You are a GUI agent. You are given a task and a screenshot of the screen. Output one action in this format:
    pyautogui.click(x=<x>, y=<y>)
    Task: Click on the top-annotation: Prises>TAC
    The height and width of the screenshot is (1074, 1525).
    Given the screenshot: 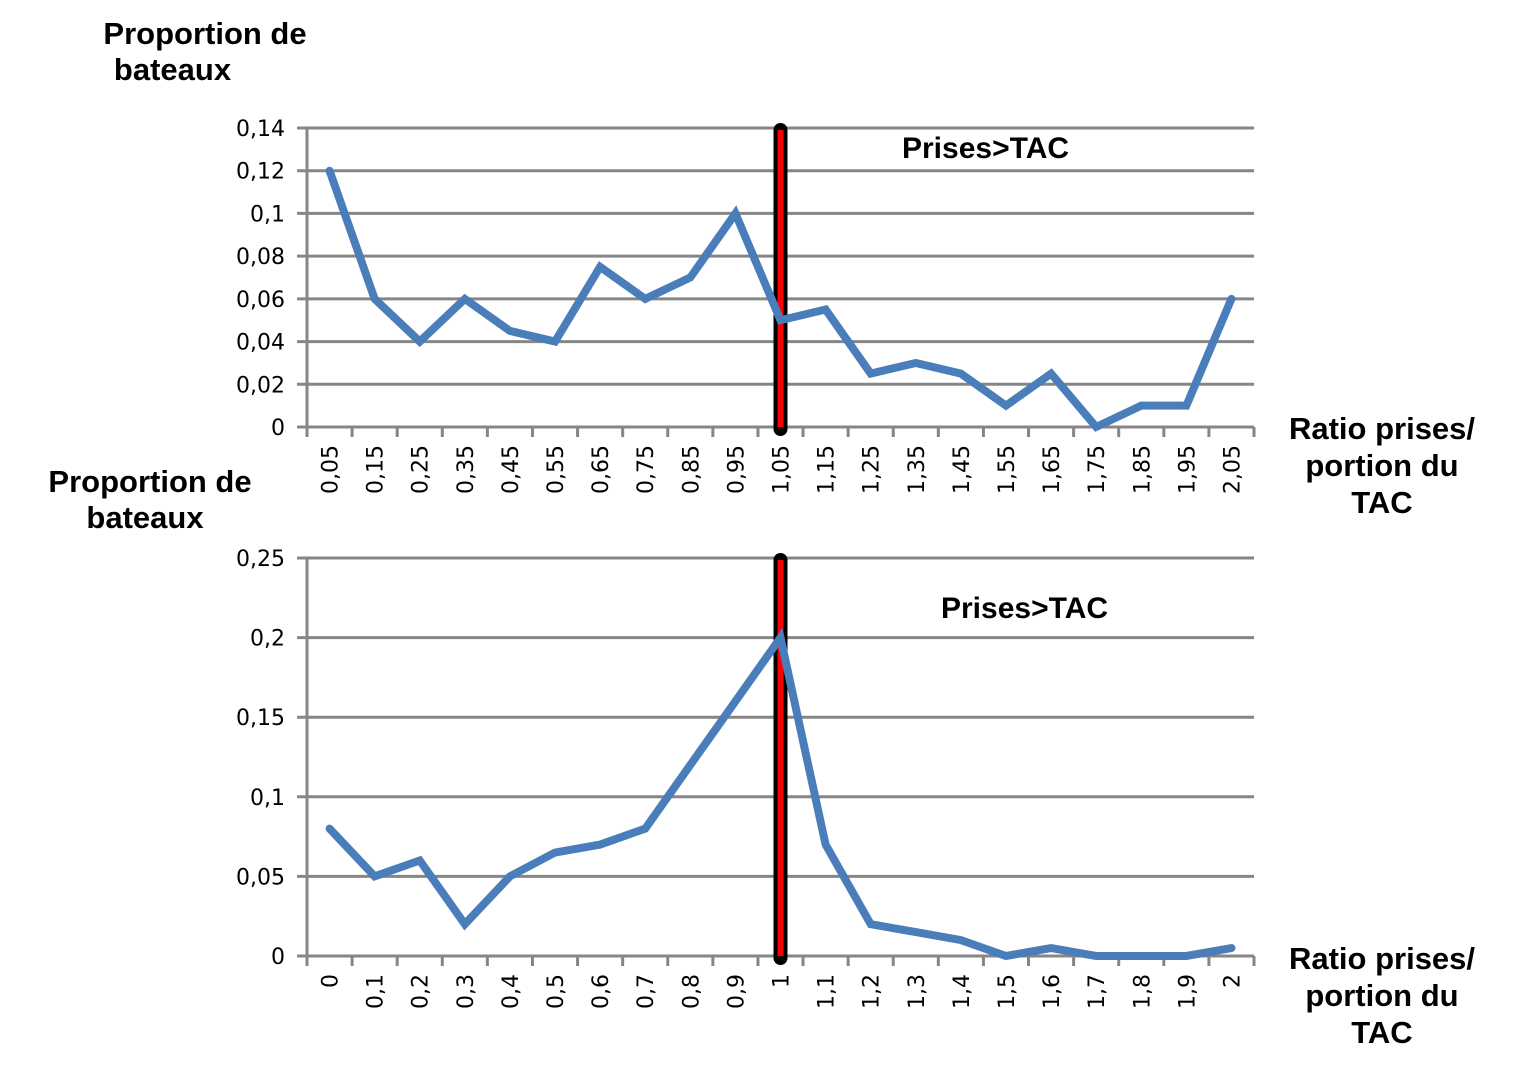 What is the action you would take?
    pyautogui.click(x=986, y=148)
    